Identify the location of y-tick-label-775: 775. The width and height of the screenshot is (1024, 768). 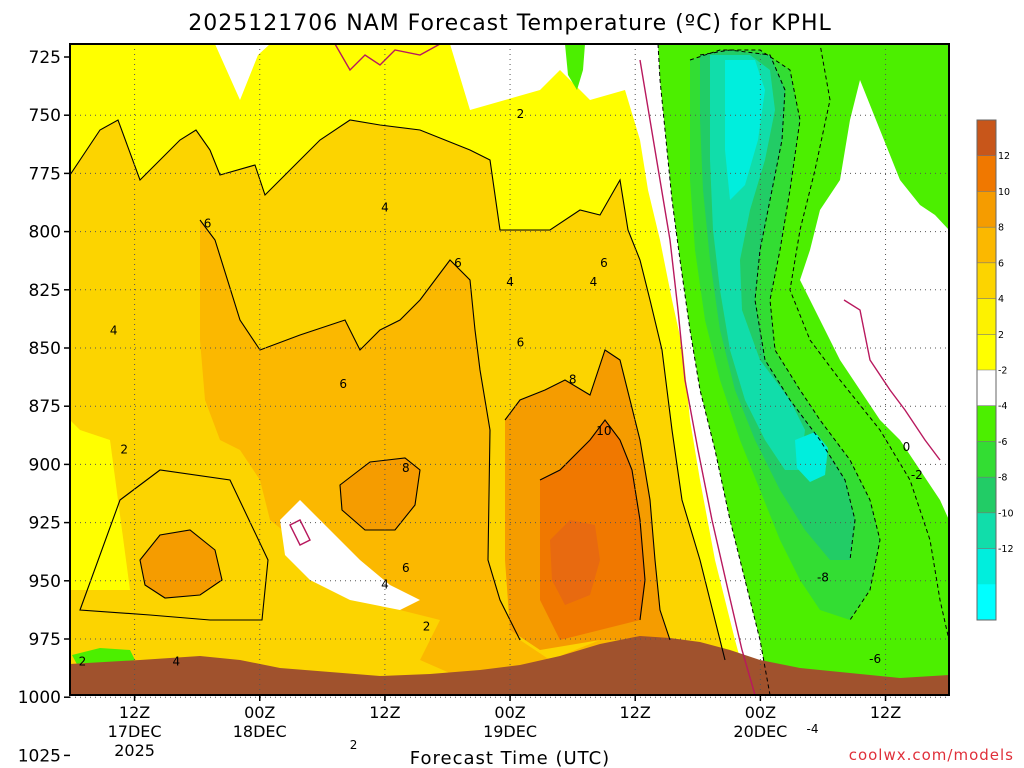
(45, 174).